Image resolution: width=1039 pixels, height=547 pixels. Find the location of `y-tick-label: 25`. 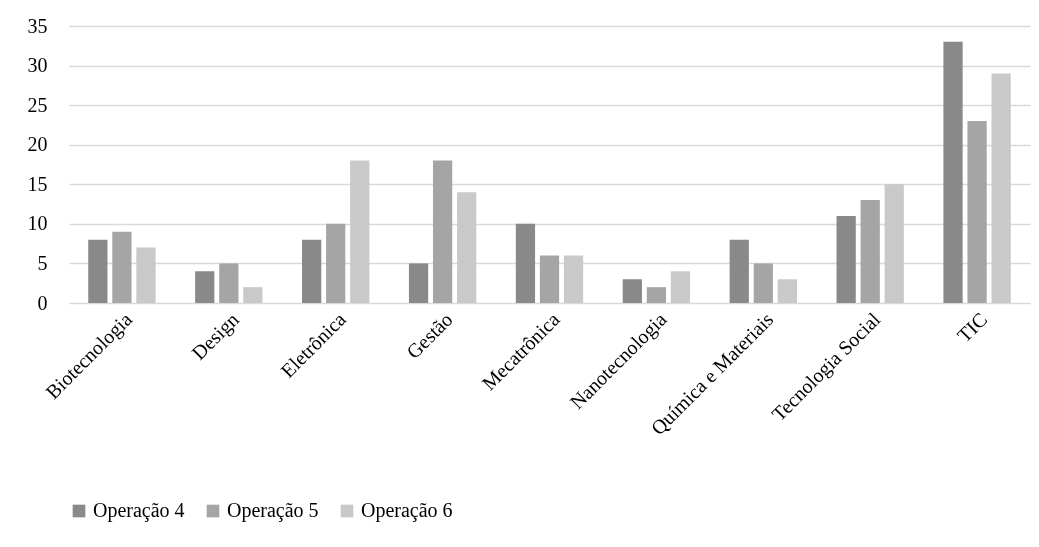

y-tick-label: 25 is located at coordinates (37, 104).